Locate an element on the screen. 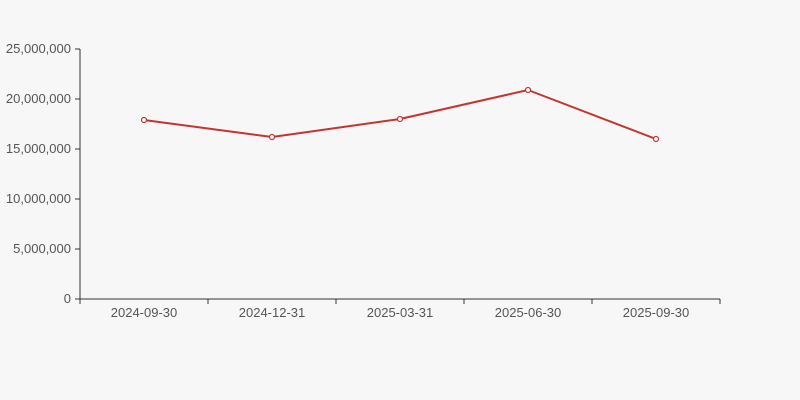 This screenshot has height=400, width=800. x-axis-tick-label: 2024-12-31 is located at coordinates (272, 312).